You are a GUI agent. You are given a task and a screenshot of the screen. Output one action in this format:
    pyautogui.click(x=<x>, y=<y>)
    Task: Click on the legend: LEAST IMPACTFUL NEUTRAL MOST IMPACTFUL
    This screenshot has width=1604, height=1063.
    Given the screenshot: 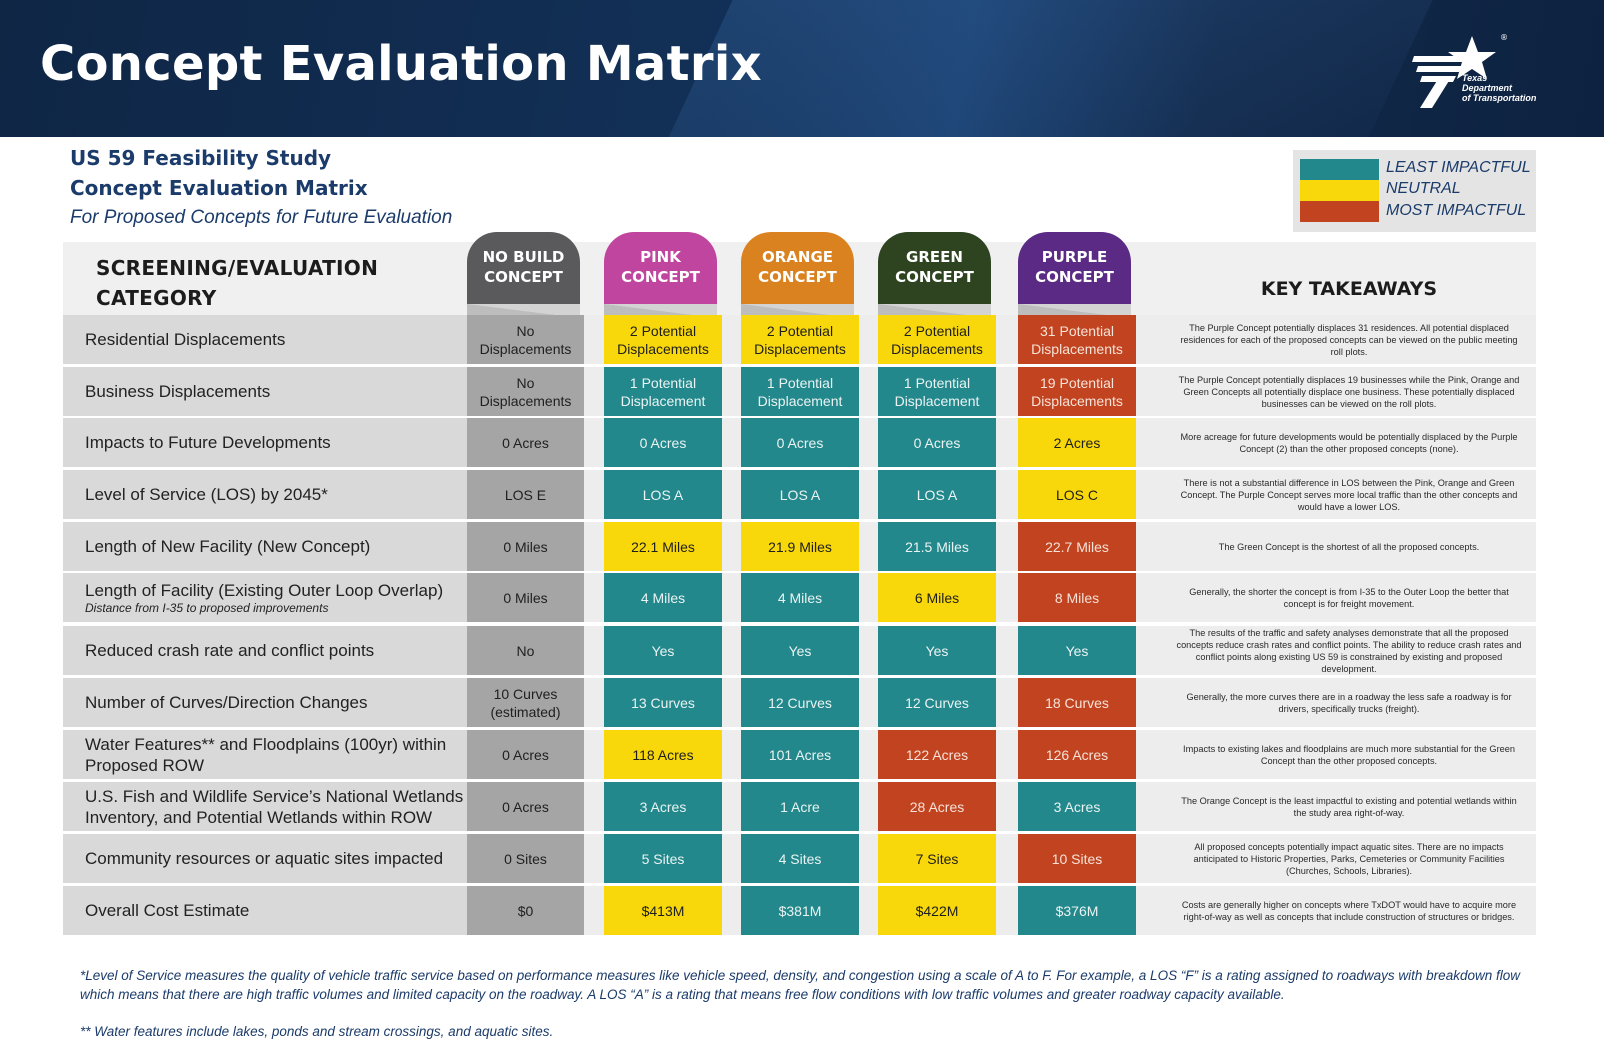 What is the action you would take?
    pyautogui.click(x=1414, y=191)
    